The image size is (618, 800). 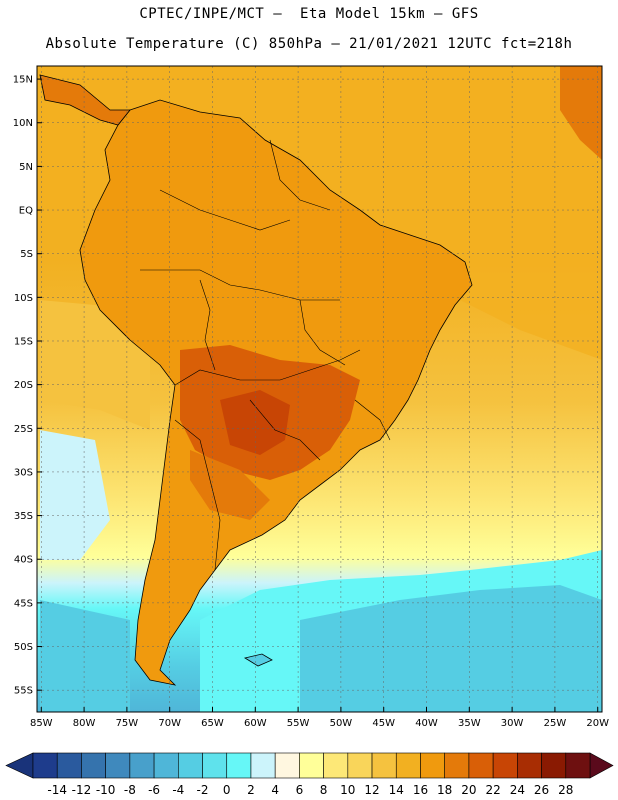 I want to click on colorbar-label: 22, so click(x=492, y=790).